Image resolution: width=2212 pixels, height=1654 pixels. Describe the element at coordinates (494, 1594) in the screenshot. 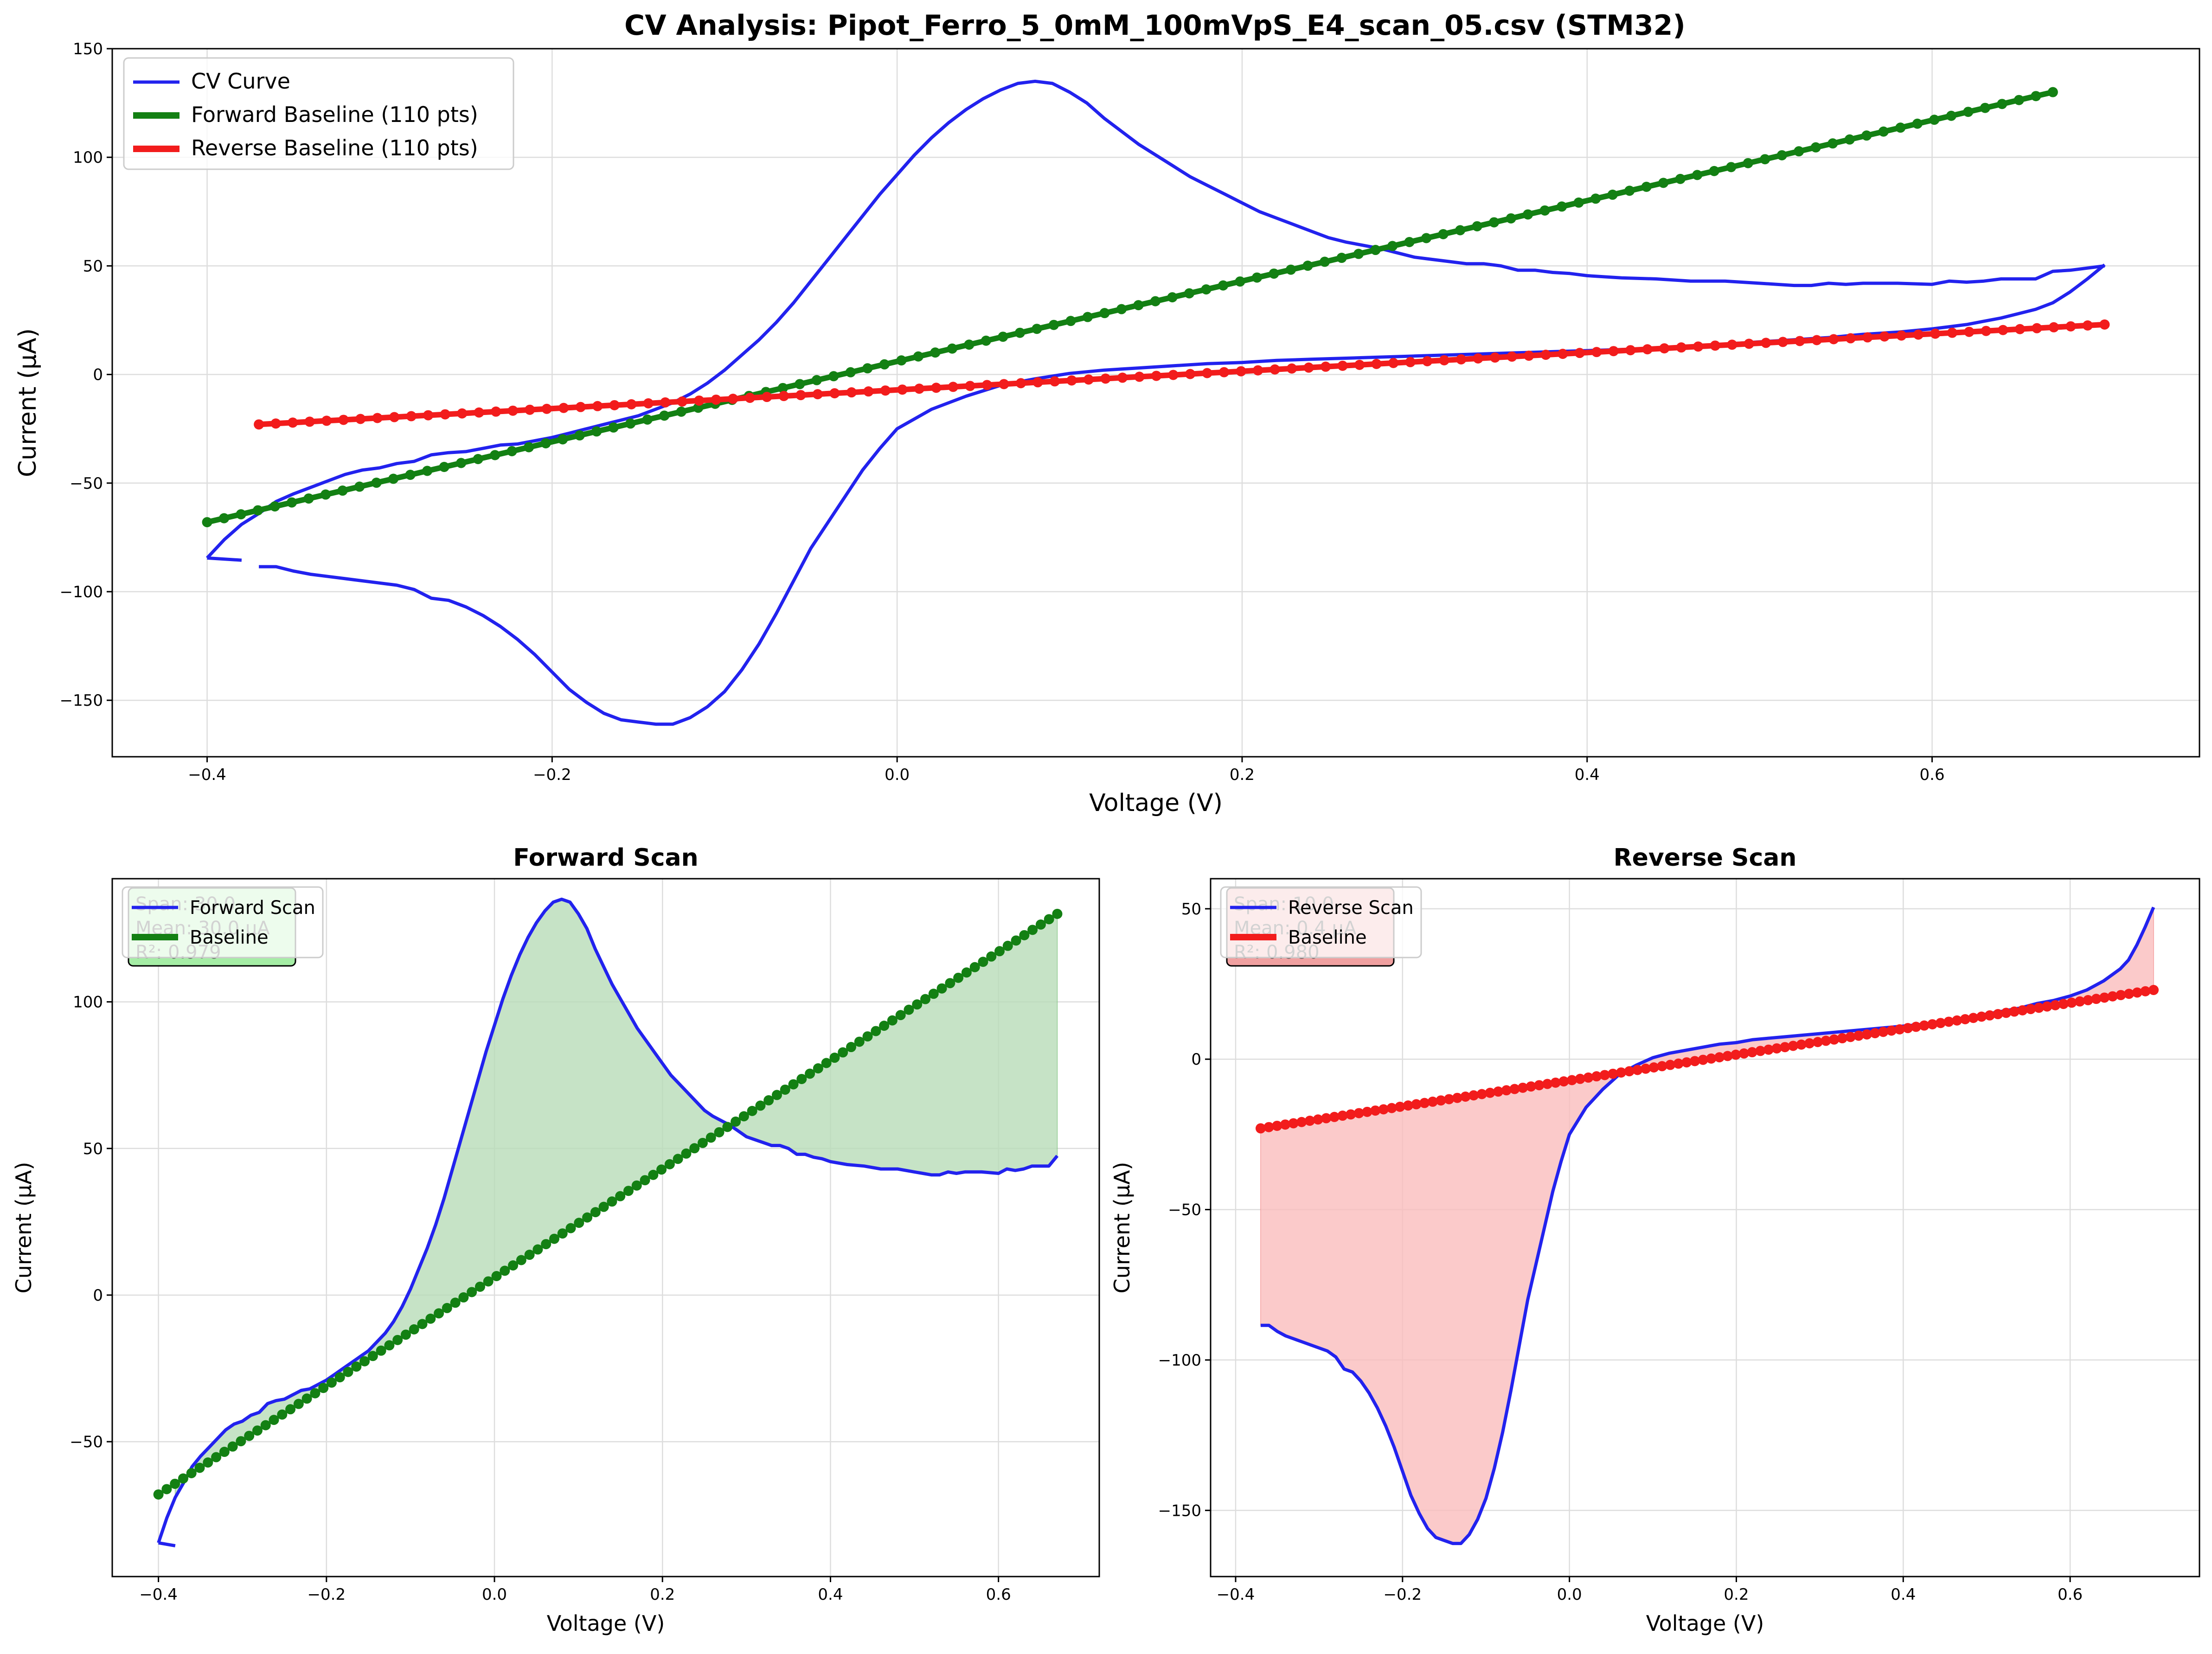

I see `x-tick-label: 0.0` at that location.